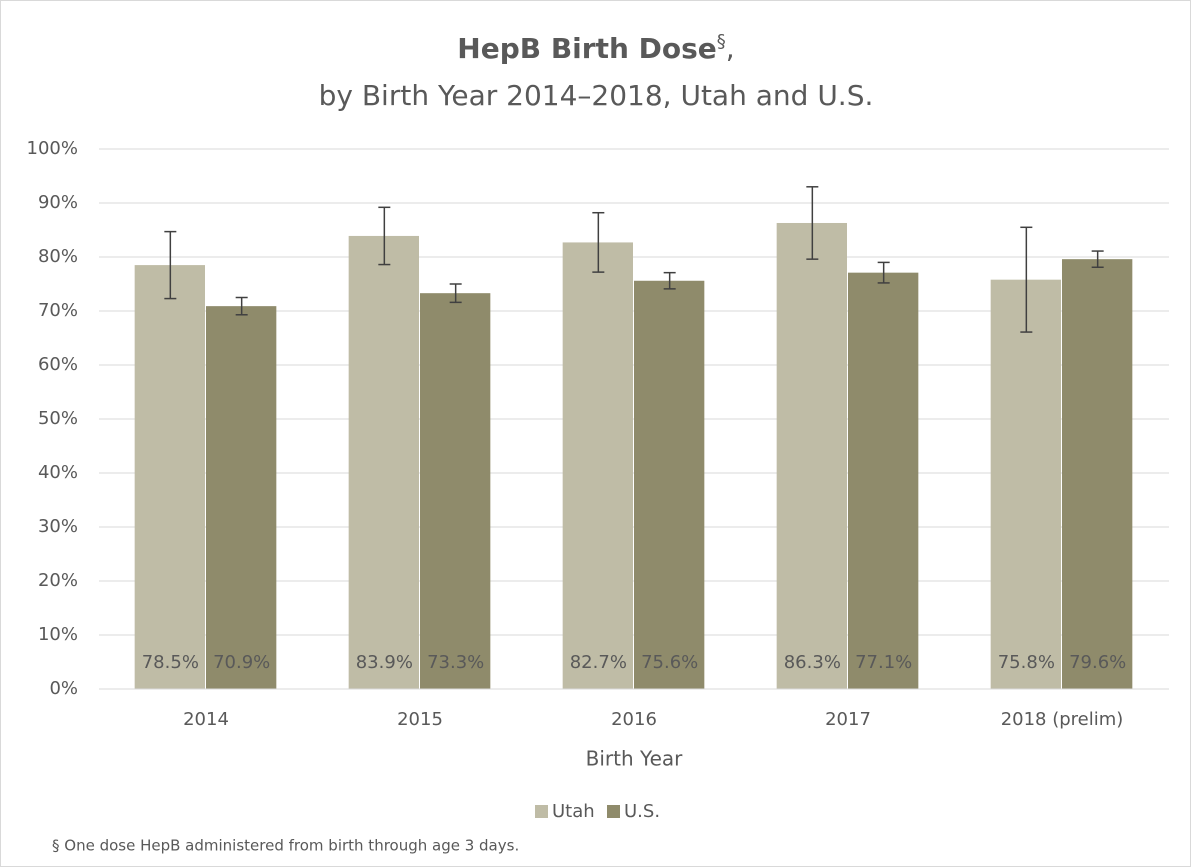 The width and height of the screenshot is (1191, 867). What do you see at coordinates (58, 256) in the screenshot?
I see `y-tick-label: 80%` at bounding box center [58, 256].